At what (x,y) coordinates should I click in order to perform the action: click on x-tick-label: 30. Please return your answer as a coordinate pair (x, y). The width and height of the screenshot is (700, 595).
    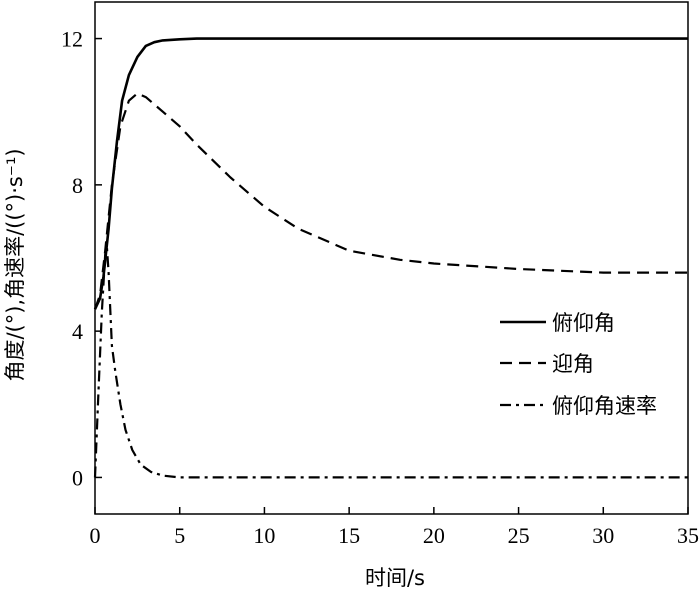
    Looking at the image, I should click on (603, 535).